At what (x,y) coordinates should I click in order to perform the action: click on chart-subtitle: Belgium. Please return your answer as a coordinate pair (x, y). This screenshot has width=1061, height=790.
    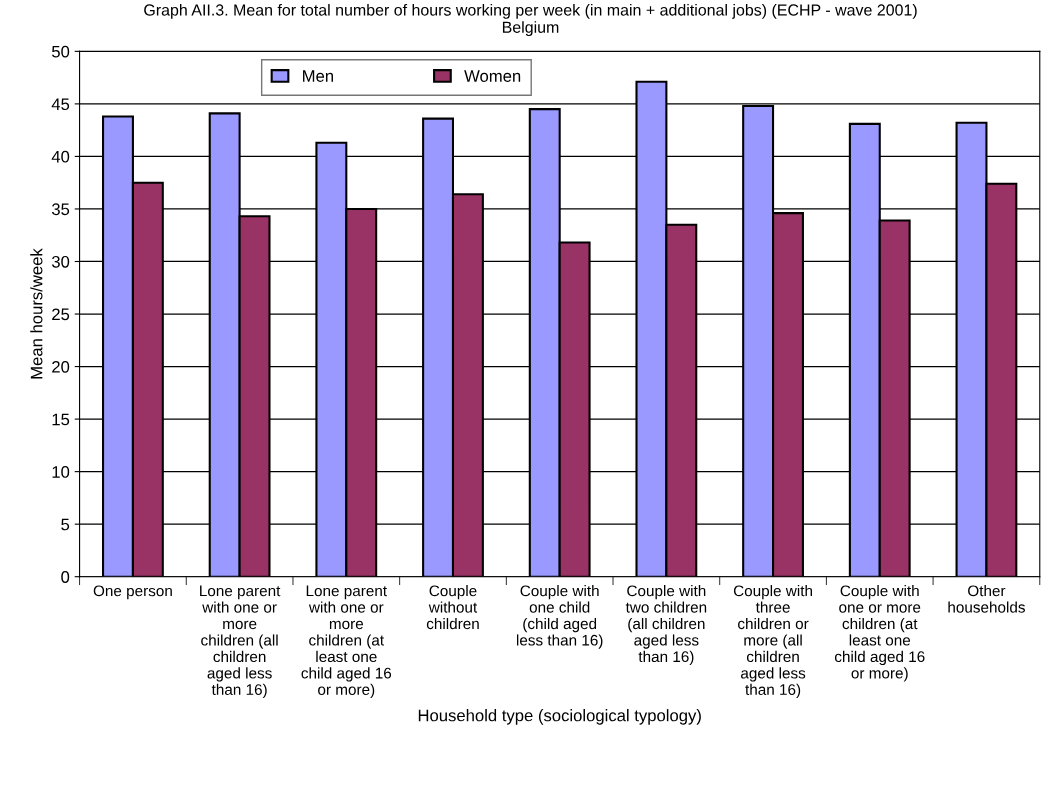
    Looking at the image, I should click on (530, 29).